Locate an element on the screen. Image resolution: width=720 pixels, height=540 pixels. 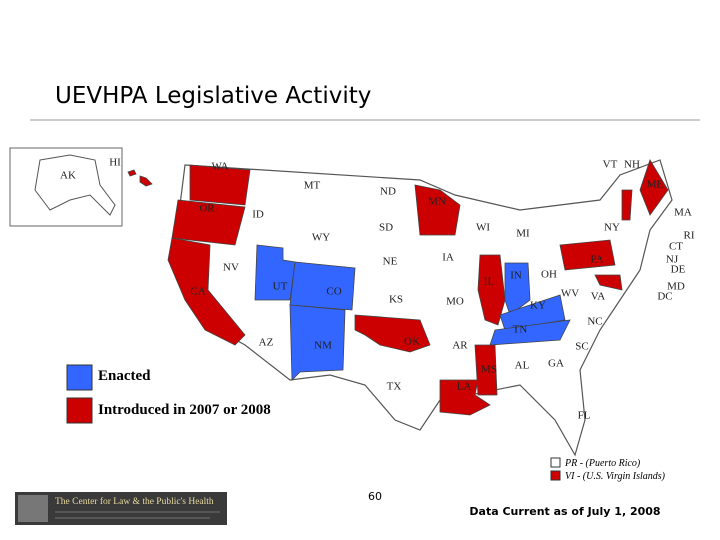
state-label: NH is located at coordinates (632, 165).